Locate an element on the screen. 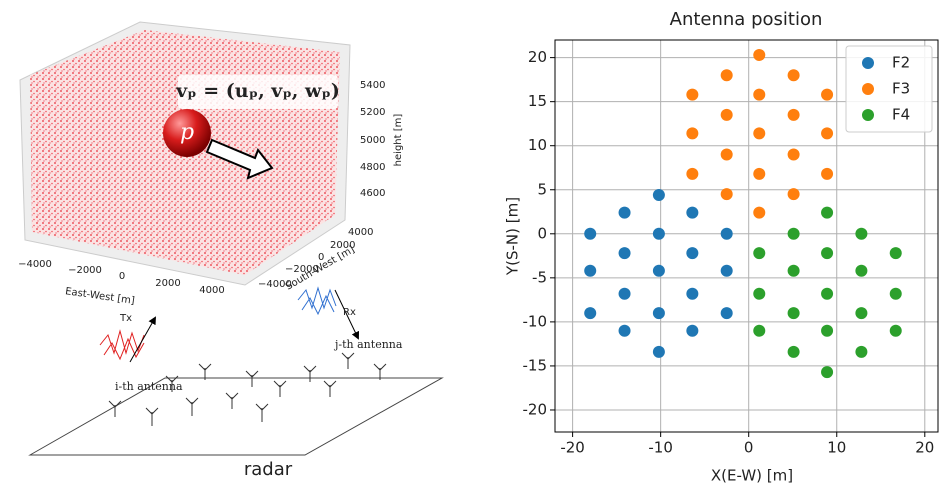  y-tick: −2000 is located at coordinates (302, 269).